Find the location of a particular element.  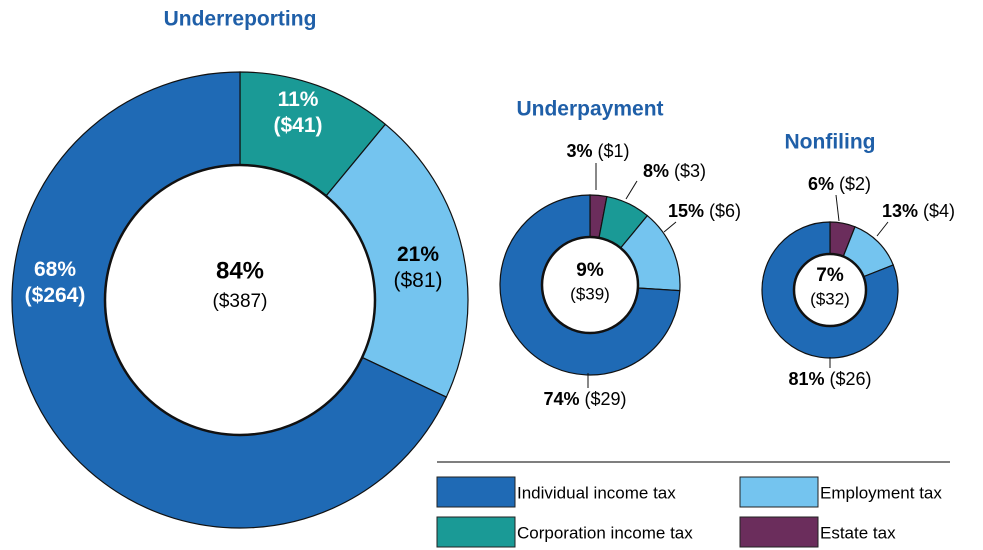

segment-share: 68% is located at coordinates (55, 269).